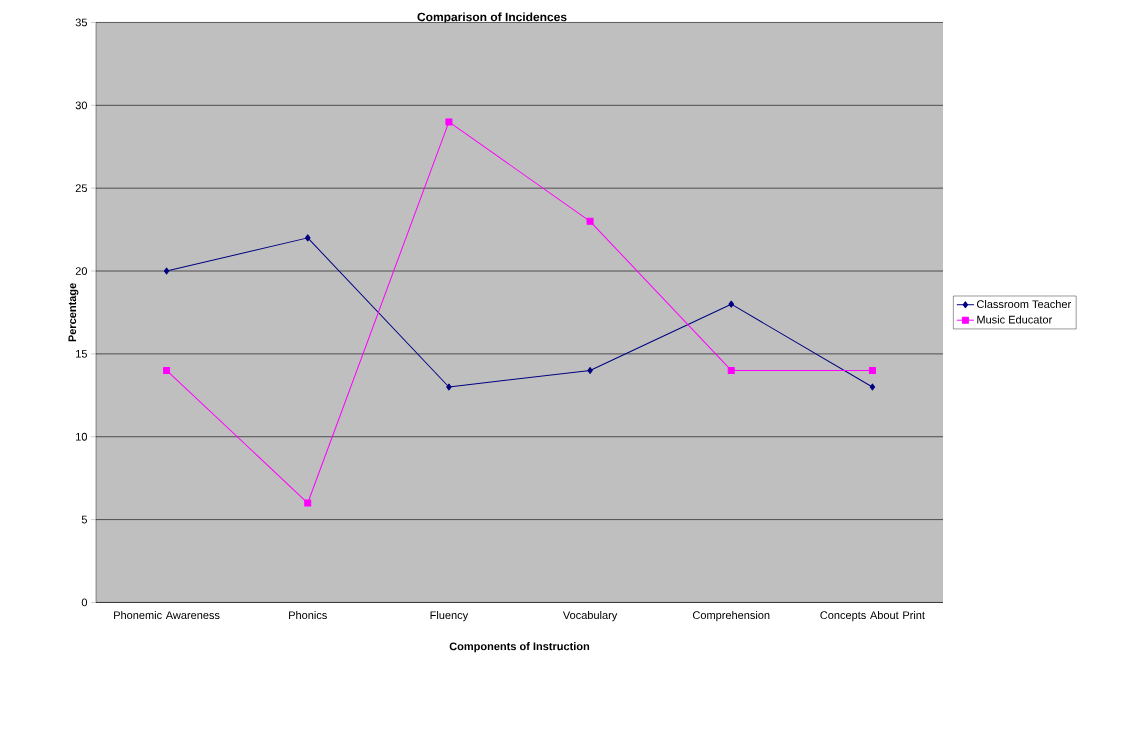 Image resolution: width=1134 pixels, height=740 pixels. What do you see at coordinates (167, 615) in the screenshot?
I see `x-tick-label: Phonemic Awareness` at bounding box center [167, 615].